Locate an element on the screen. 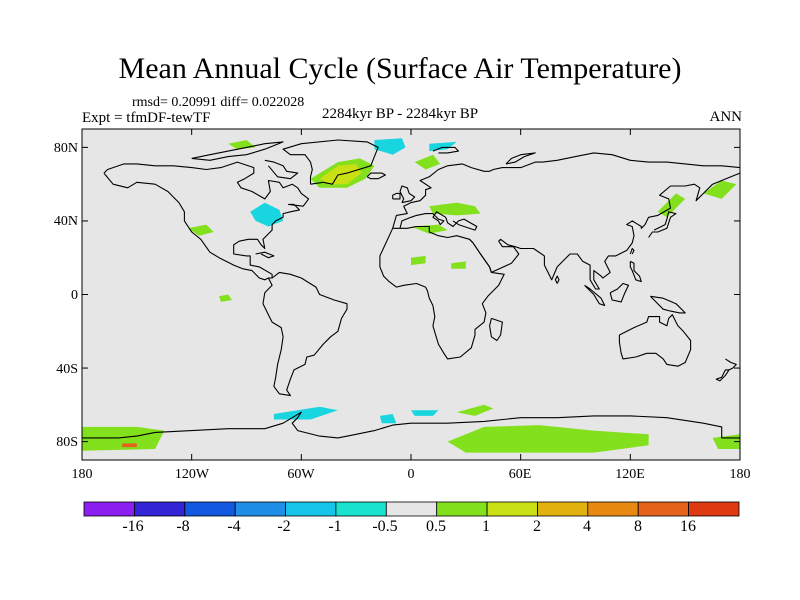 This screenshot has width=800, height=600. colorbar-label-2: -8 is located at coordinates (183, 526).